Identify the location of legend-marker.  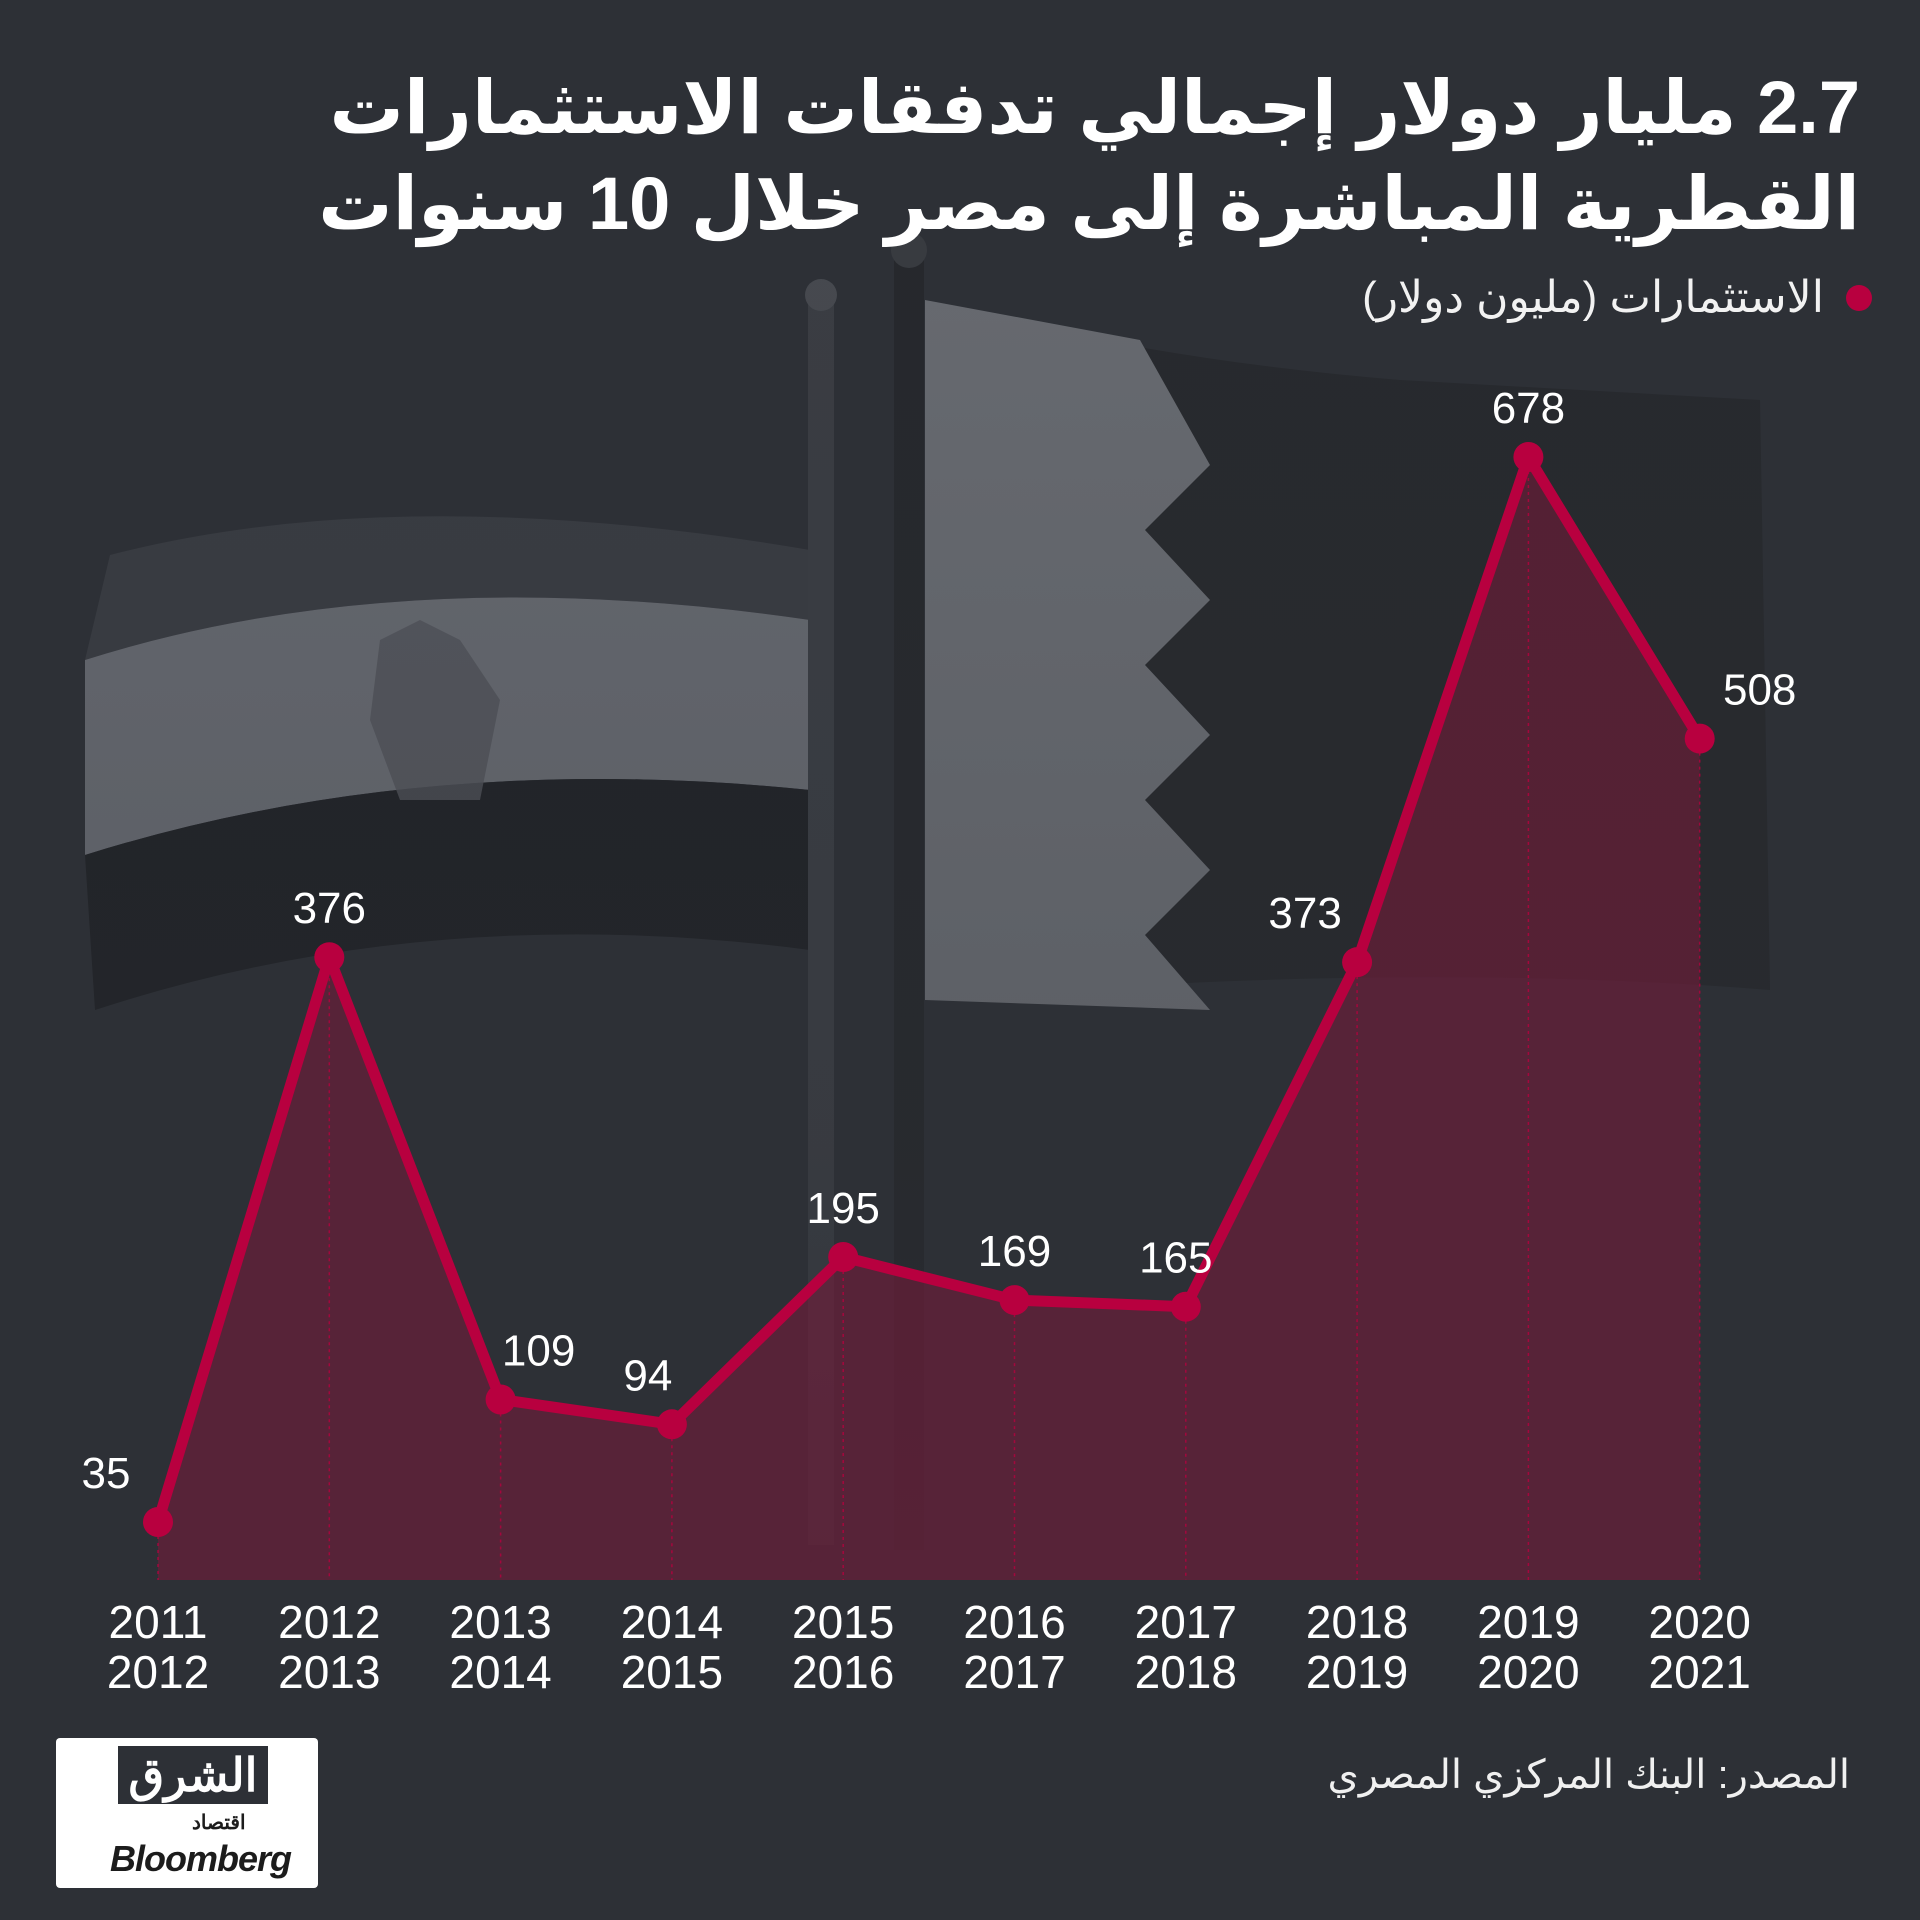
(1859, 297).